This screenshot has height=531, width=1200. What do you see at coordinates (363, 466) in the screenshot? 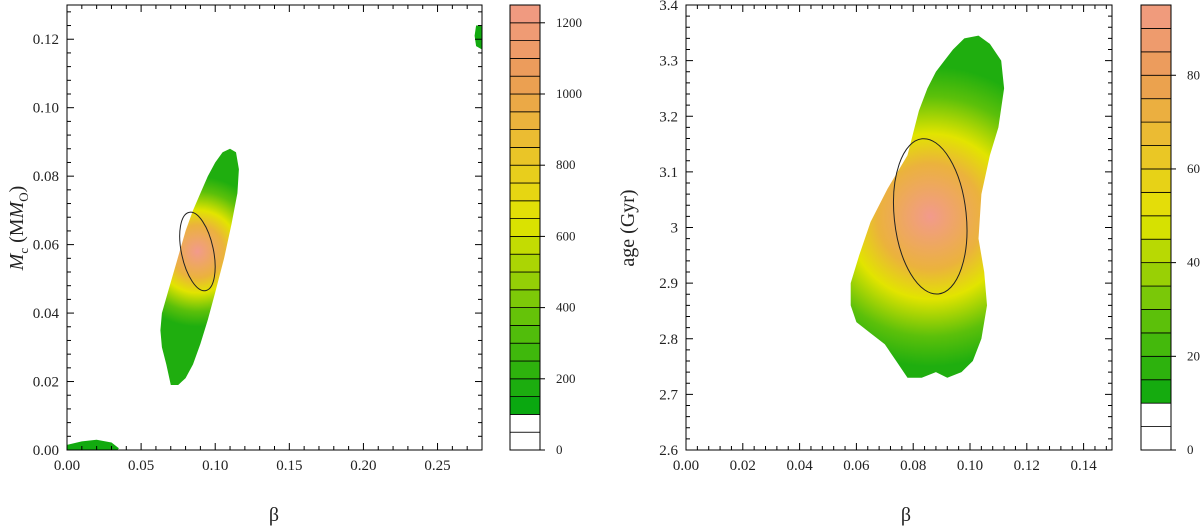
I see `x-tick-label: 0.20` at bounding box center [363, 466].